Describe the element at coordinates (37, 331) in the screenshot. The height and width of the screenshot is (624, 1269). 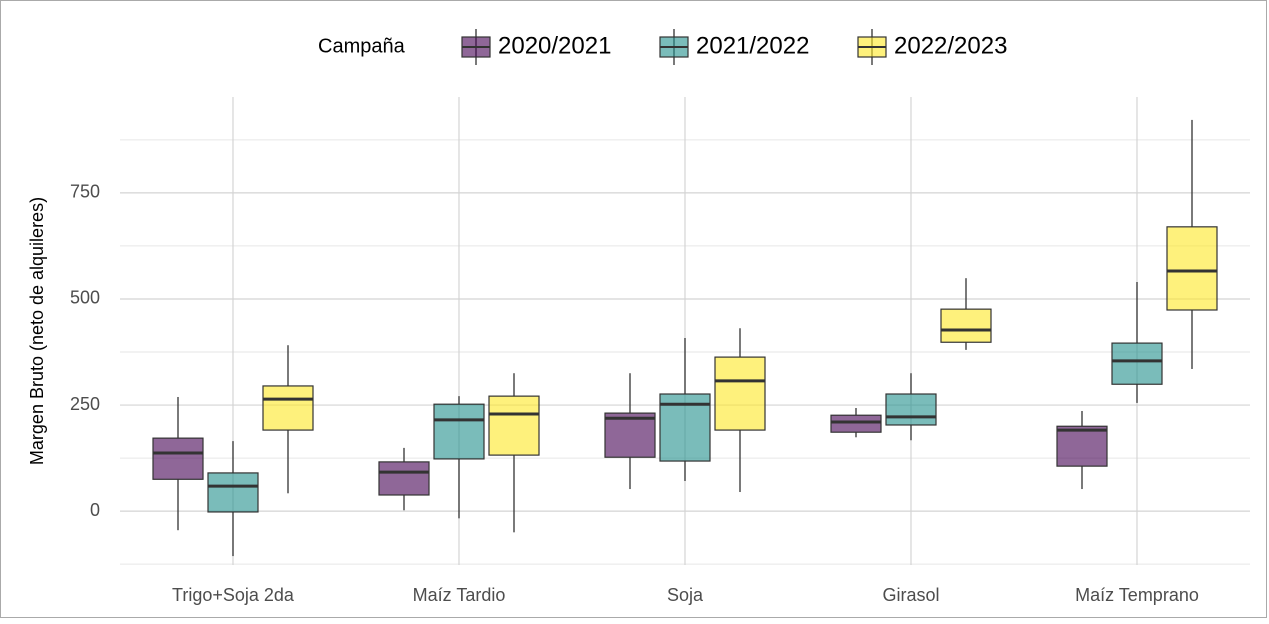
I see `y-axis-label: Margen Bruto (neto de alquileres)` at that location.